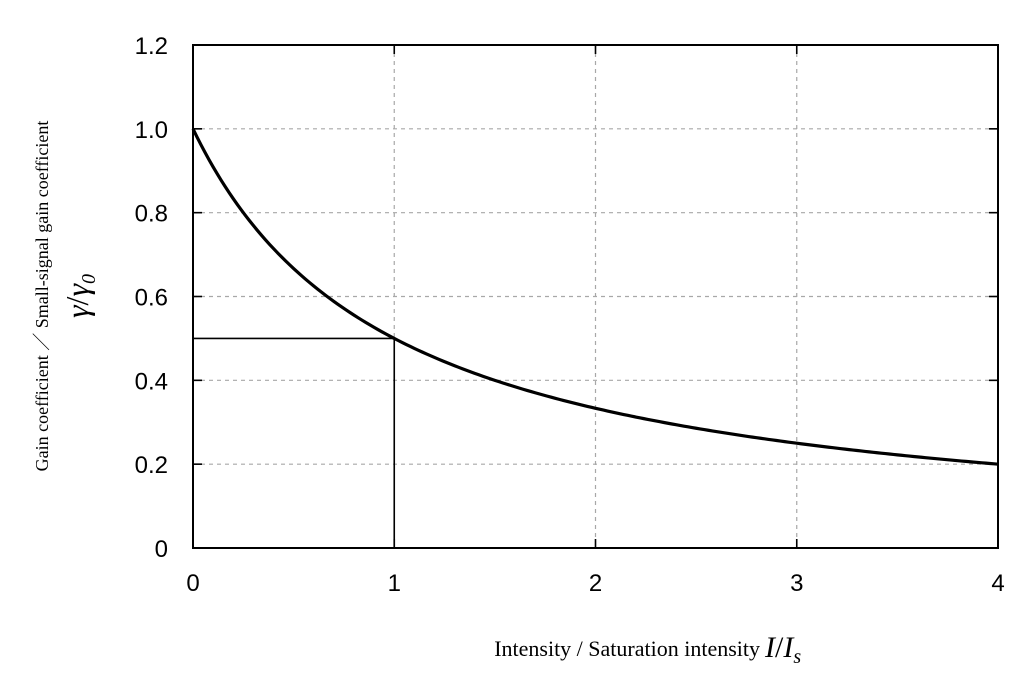  Describe the element at coordinates (151, 130) in the screenshot. I see `y-tick-label: 1.0` at that location.